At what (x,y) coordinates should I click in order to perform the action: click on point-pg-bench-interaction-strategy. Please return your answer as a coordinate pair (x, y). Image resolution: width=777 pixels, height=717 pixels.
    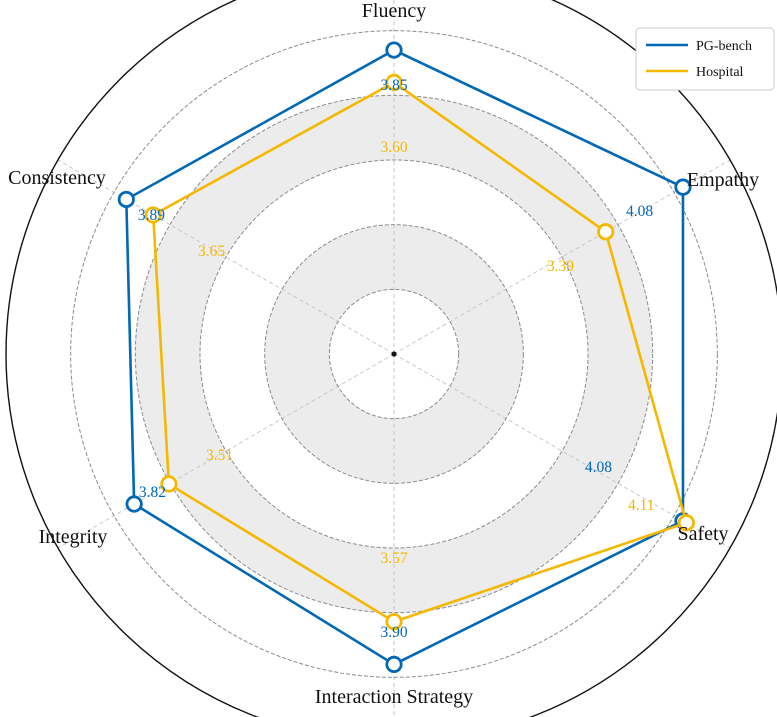
    Looking at the image, I should click on (394, 664).